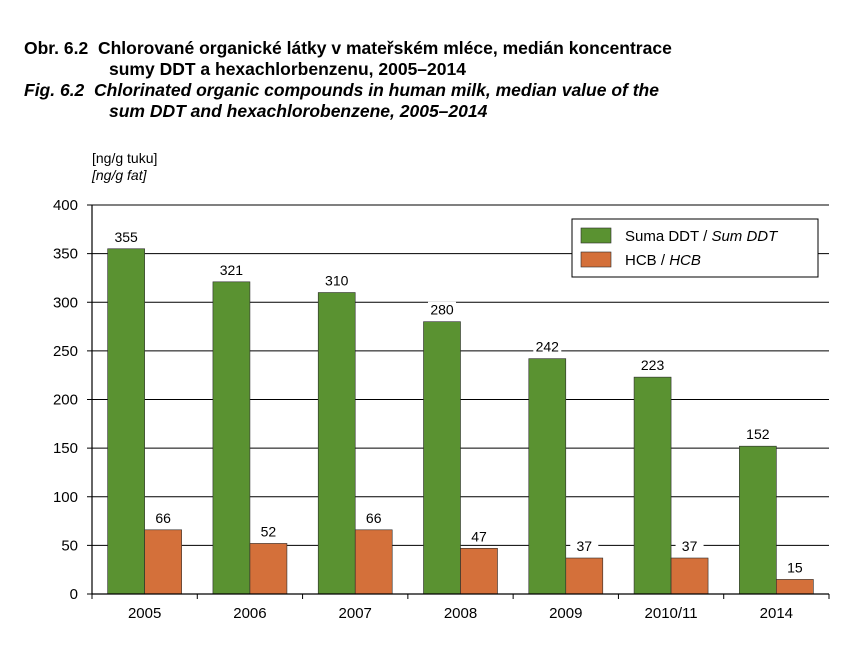  I want to click on y-tick-label: 200, so click(65, 400).